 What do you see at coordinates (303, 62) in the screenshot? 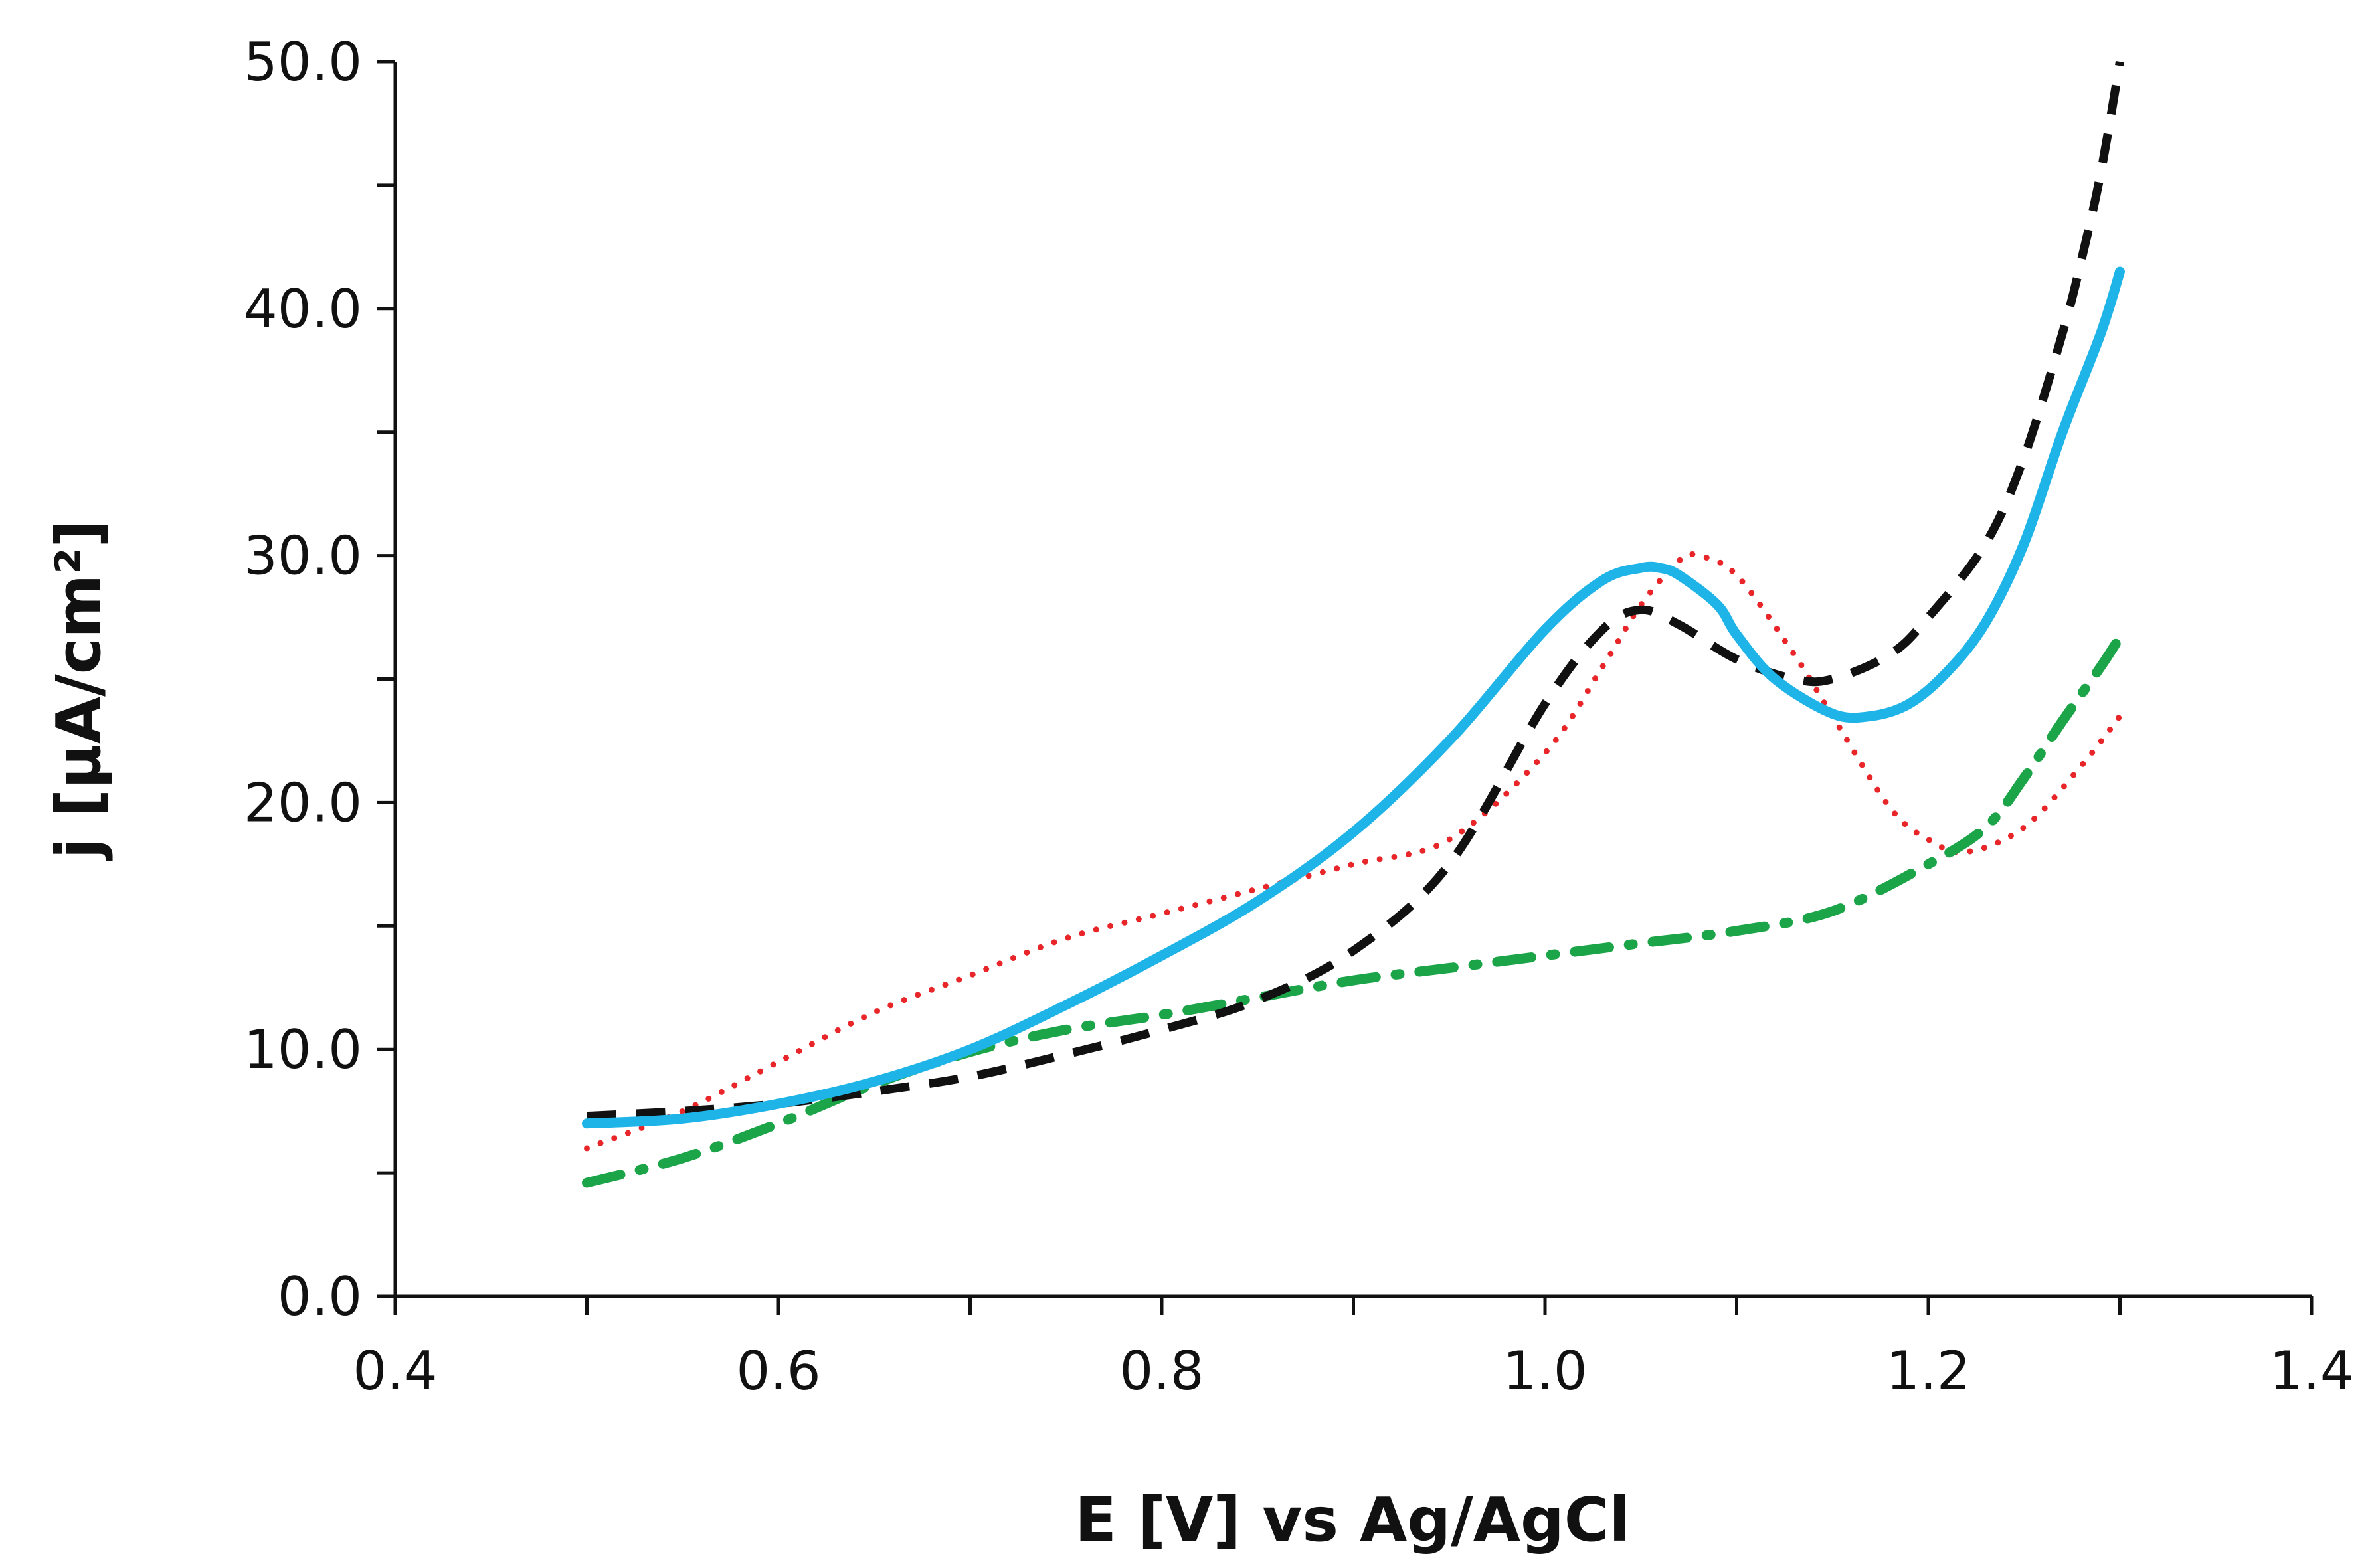
I see `y-tick-label: 50.0` at bounding box center [303, 62].